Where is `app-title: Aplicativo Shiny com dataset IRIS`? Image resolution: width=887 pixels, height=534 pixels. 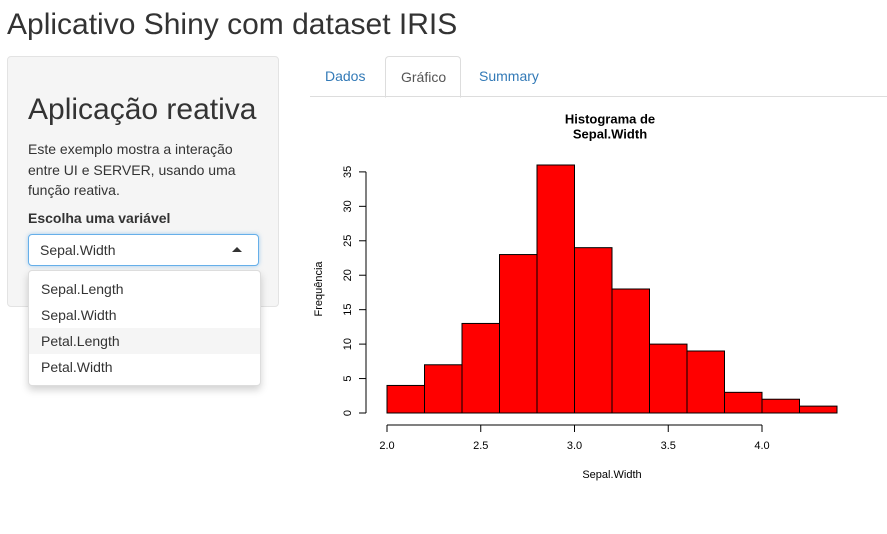
app-title: Aplicativo Shiny com dataset IRIS is located at coordinates (232, 24).